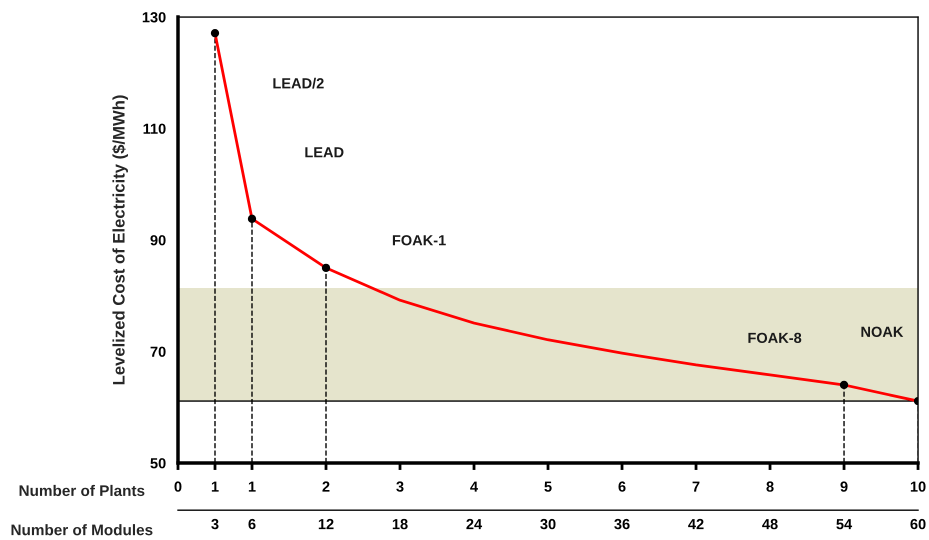 This screenshot has width=929, height=540. Describe the element at coordinates (298, 83) in the screenshot. I see `annotation: LEAD/2` at that location.